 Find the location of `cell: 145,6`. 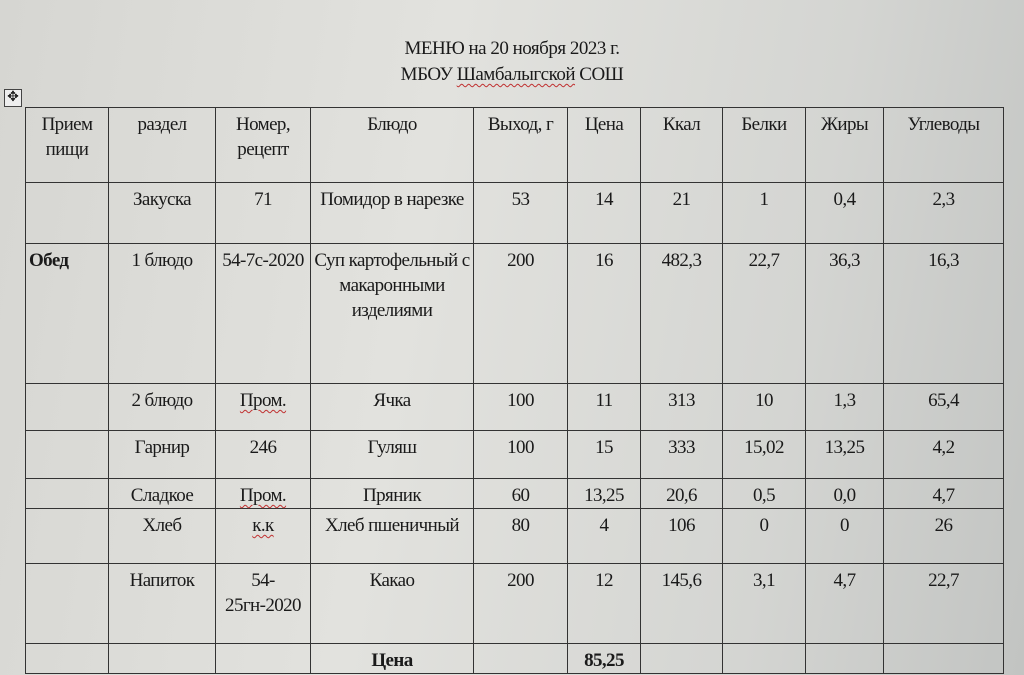

cell: 145,6 is located at coordinates (681, 603).